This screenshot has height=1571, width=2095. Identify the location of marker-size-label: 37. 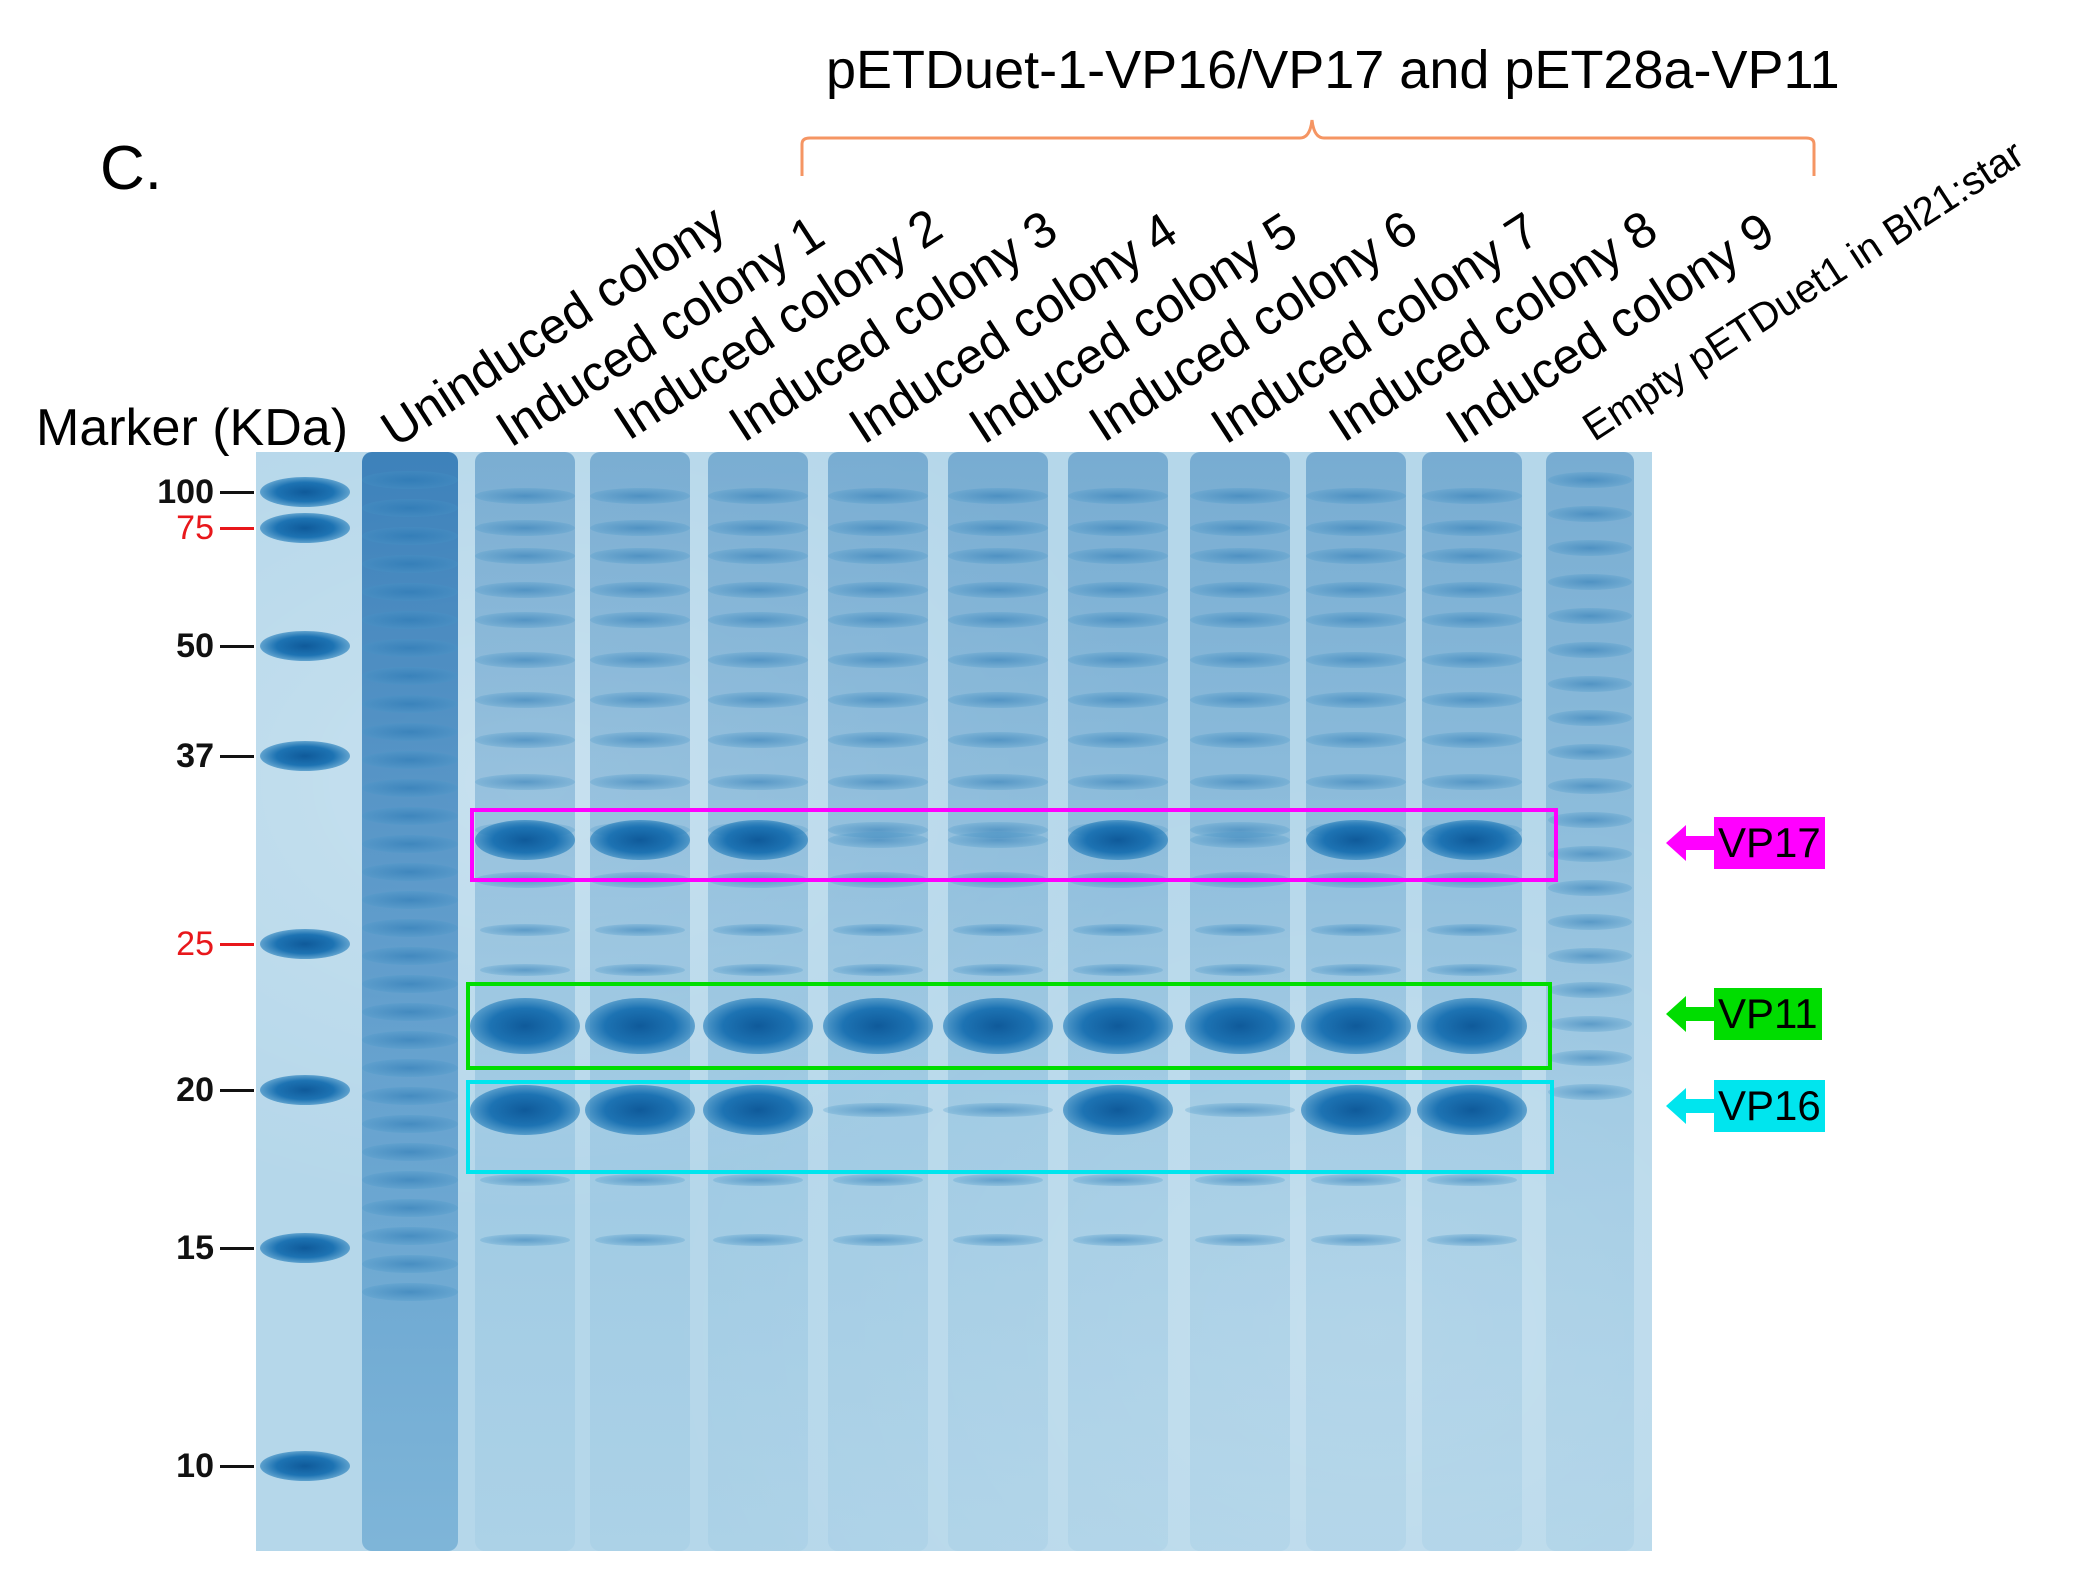
(195, 756).